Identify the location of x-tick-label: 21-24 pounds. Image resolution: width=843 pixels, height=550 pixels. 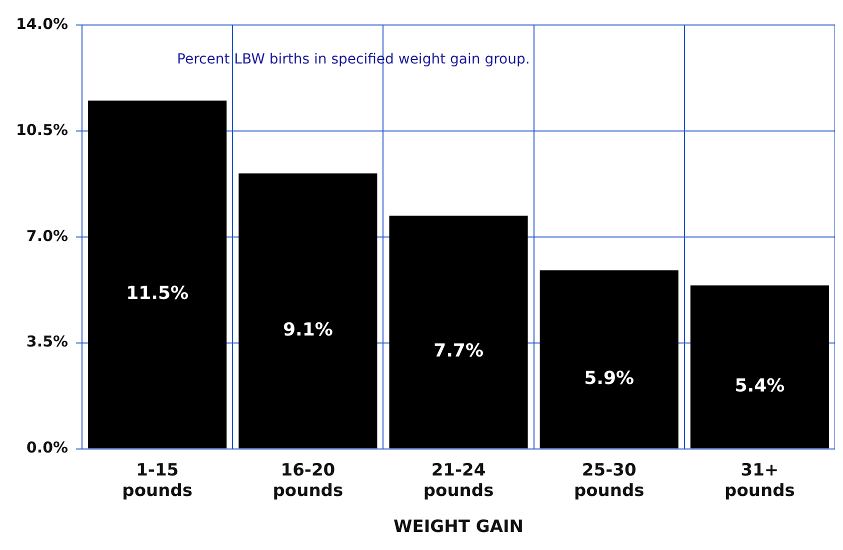
(458, 480).